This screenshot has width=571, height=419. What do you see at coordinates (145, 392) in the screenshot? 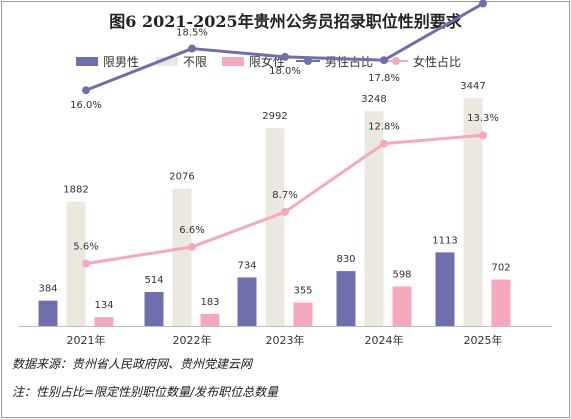
I see `definition-note: 注：性别占比=限定性别职位数量/发布职位总数量` at bounding box center [145, 392].